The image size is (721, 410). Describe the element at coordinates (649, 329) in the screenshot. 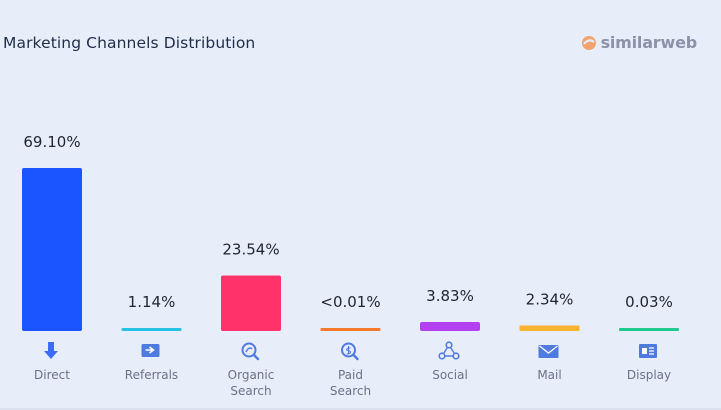

I see `bar-display` at that location.